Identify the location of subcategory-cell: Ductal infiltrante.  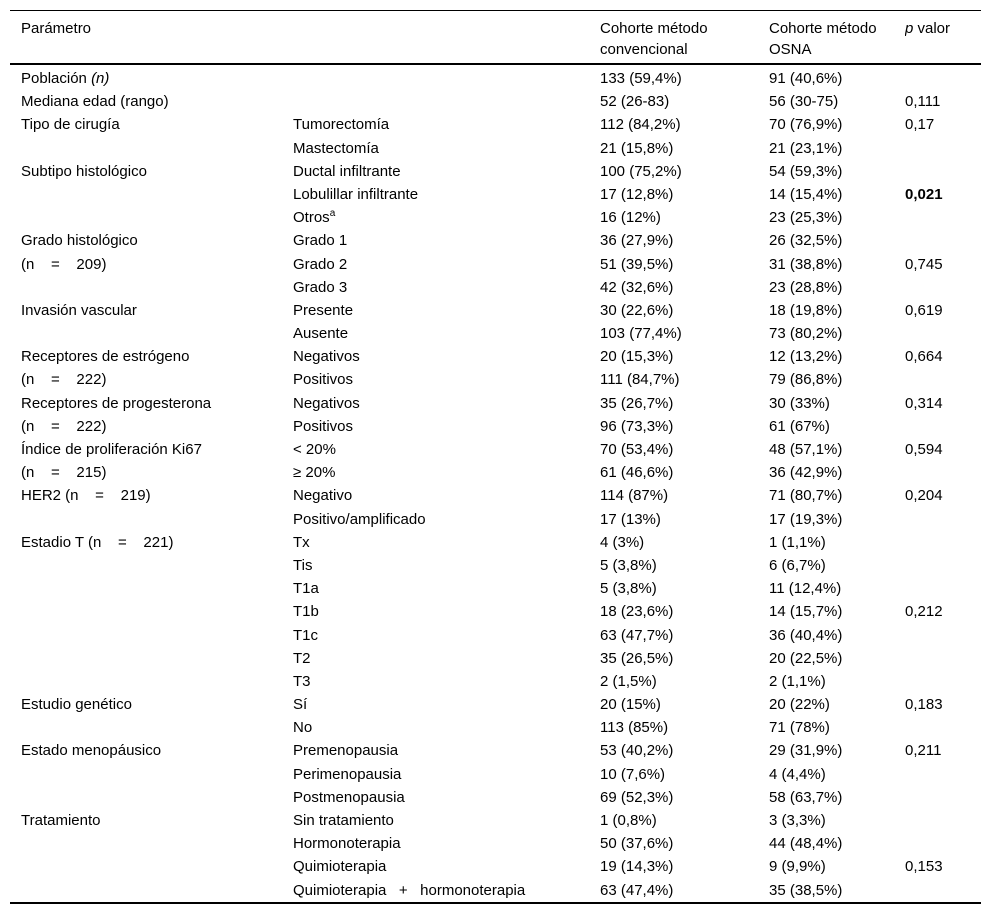
(347, 171).